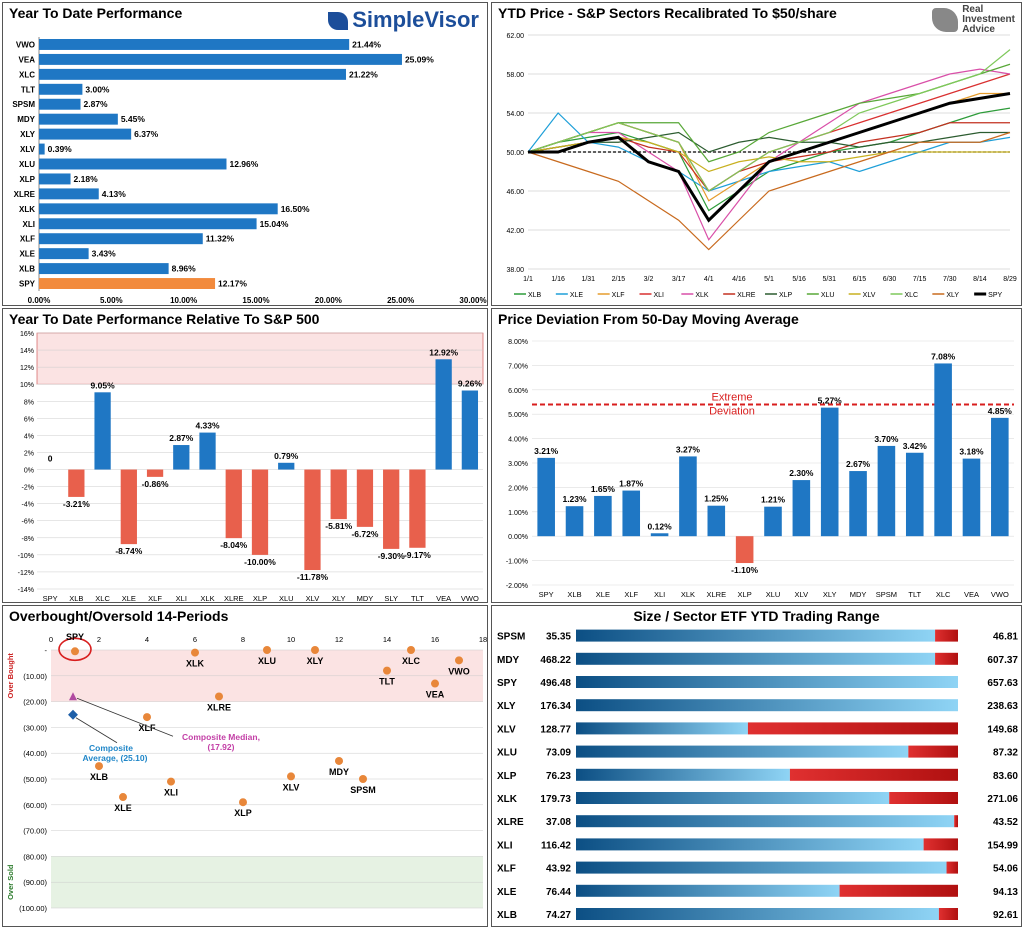 The image size is (1024, 929). What do you see at coordinates (295, 209) in the screenshot?
I see `data-label: 16.50%` at bounding box center [295, 209].